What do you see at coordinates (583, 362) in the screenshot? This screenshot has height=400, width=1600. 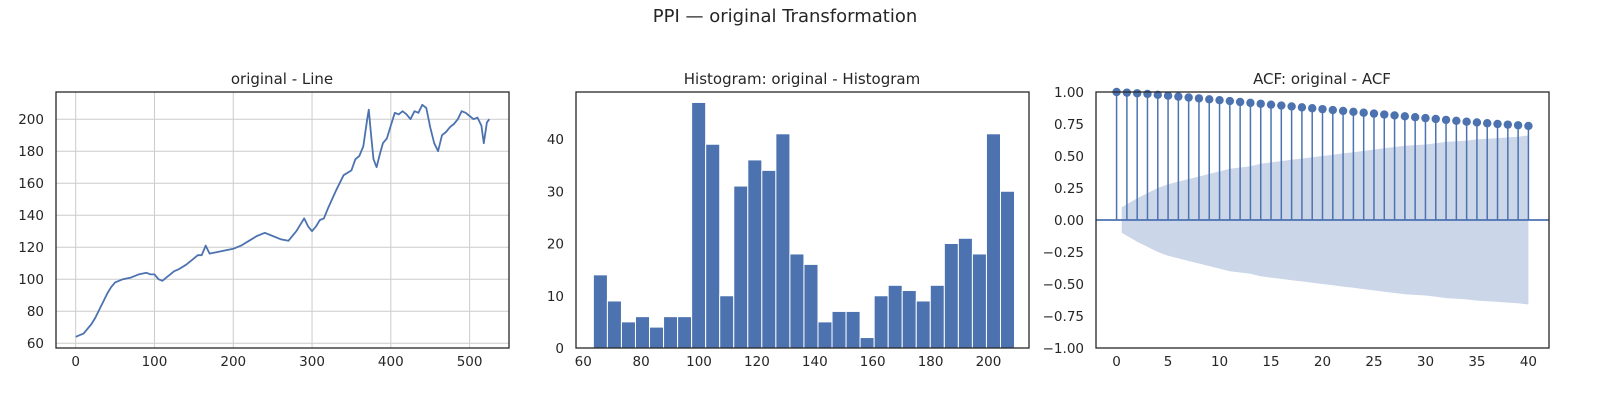 I see `x-tick-label: 60` at bounding box center [583, 362].